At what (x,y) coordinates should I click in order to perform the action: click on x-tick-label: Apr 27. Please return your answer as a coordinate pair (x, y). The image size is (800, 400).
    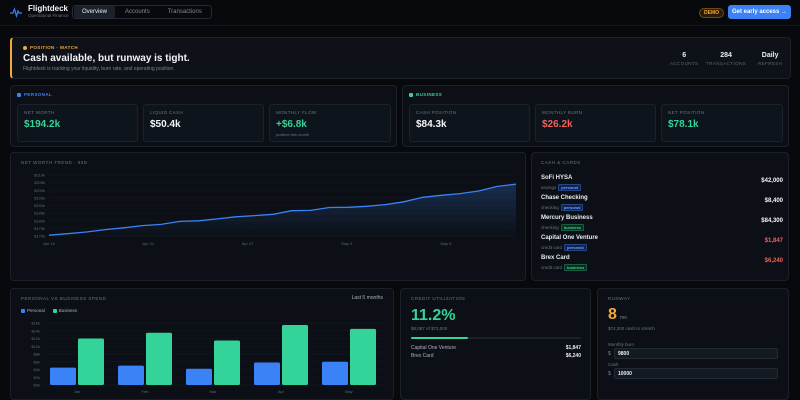
    Looking at the image, I should click on (248, 243).